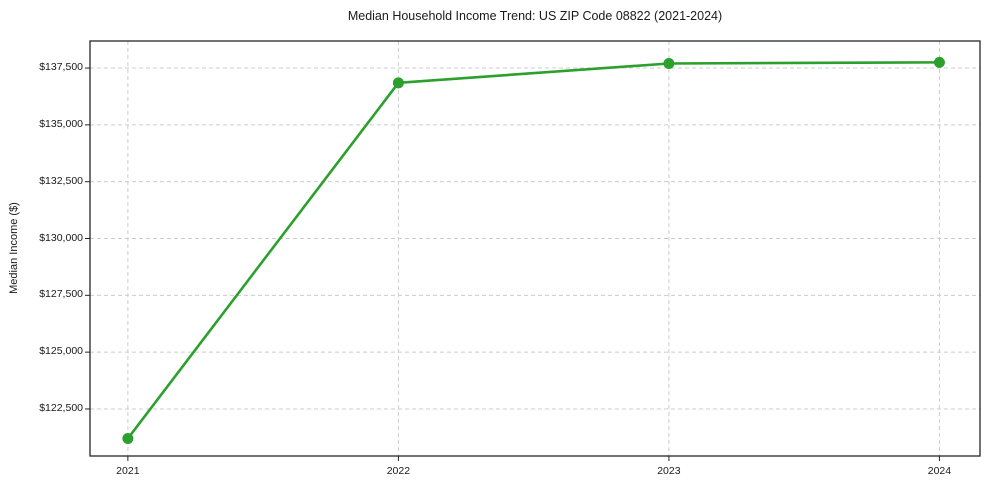 Image resolution: width=989 pixels, height=490 pixels. I want to click on x-tick-label: 2024, so click(939, 471).